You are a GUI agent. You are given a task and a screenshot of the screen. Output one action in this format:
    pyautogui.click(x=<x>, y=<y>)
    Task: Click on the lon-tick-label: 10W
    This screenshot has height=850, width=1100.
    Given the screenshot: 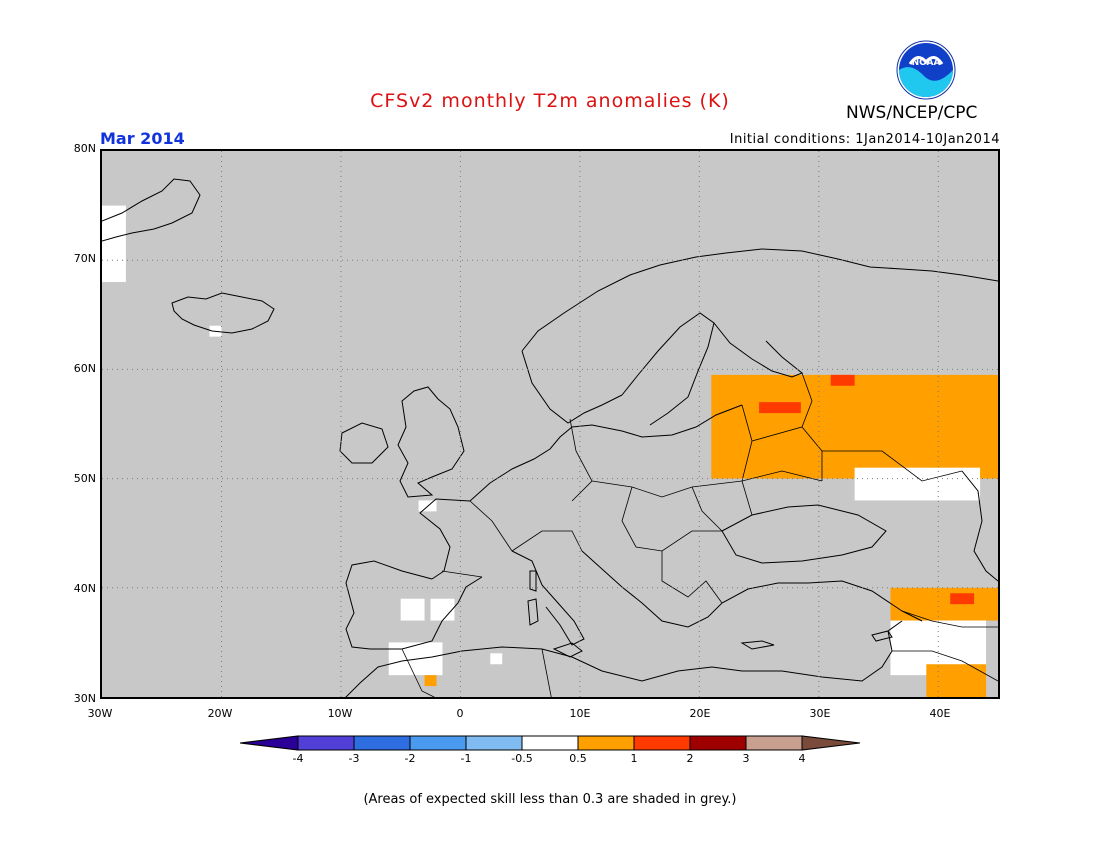 What is the action you would take?
    pyautogui.click(x=340, y=713)
    